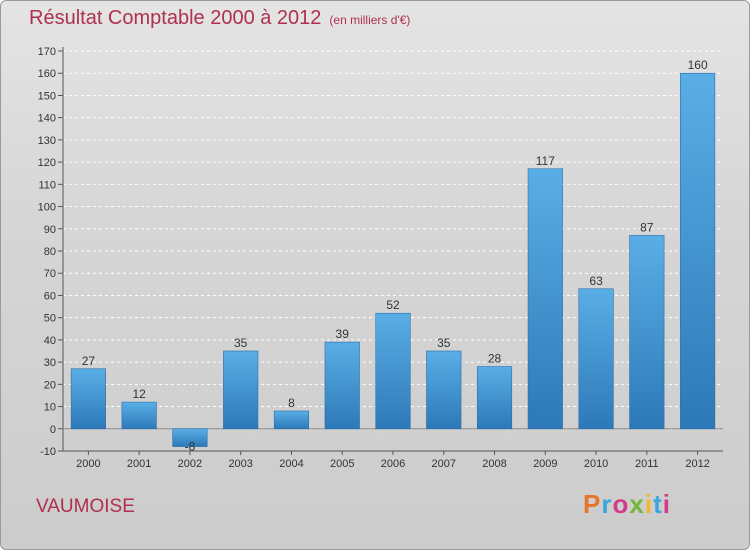 Image resolution: width=750 pixels, height=550 pixels. Describe the element at coordinates (698, 65) in the screenshot. I see `bar-value-label: 160` at that location.